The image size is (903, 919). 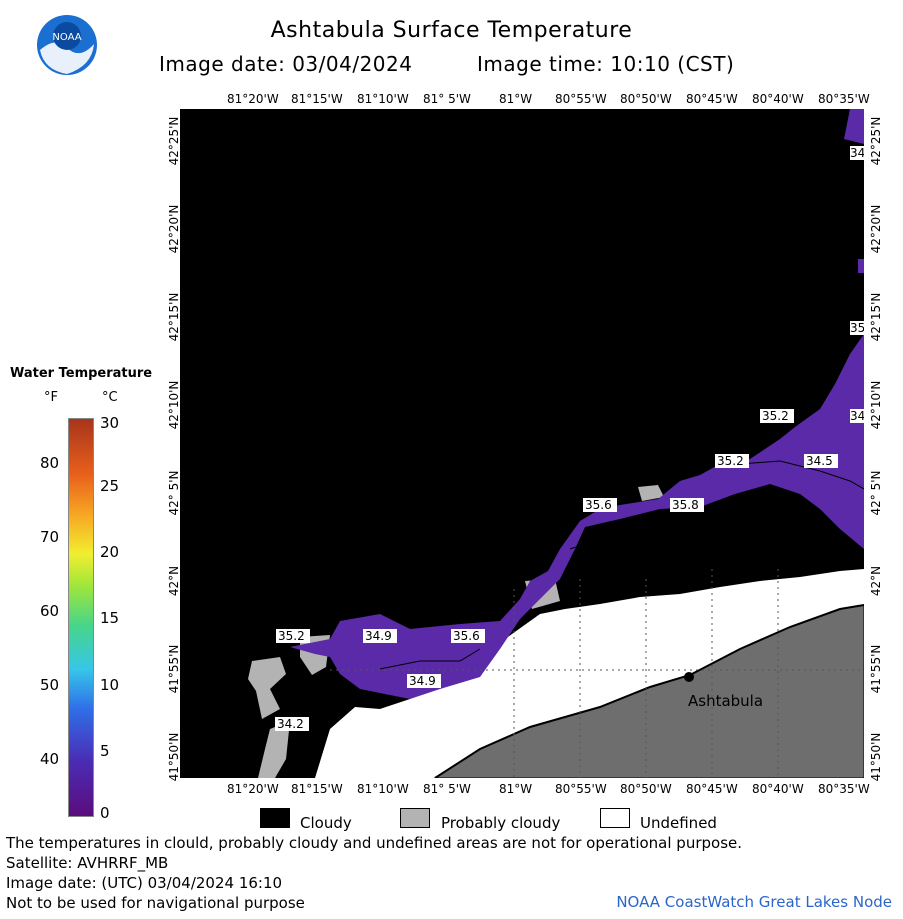 I want to click on lon-label-bottom: 80°40'W, so click(x=778, y=789).